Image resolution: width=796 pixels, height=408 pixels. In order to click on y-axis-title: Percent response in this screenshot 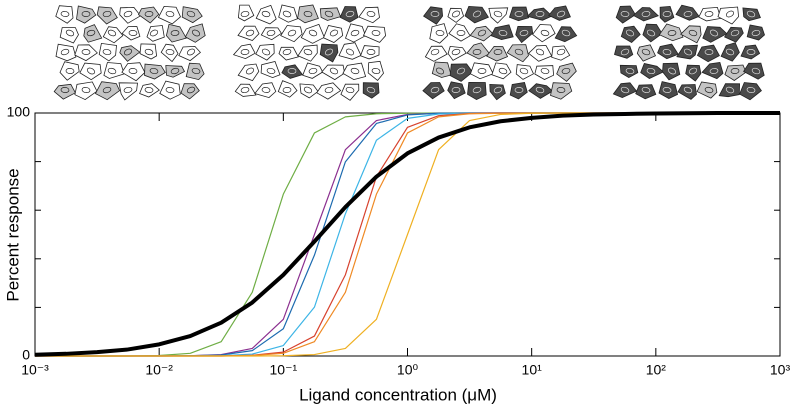, I will do `click(12, 234)`.